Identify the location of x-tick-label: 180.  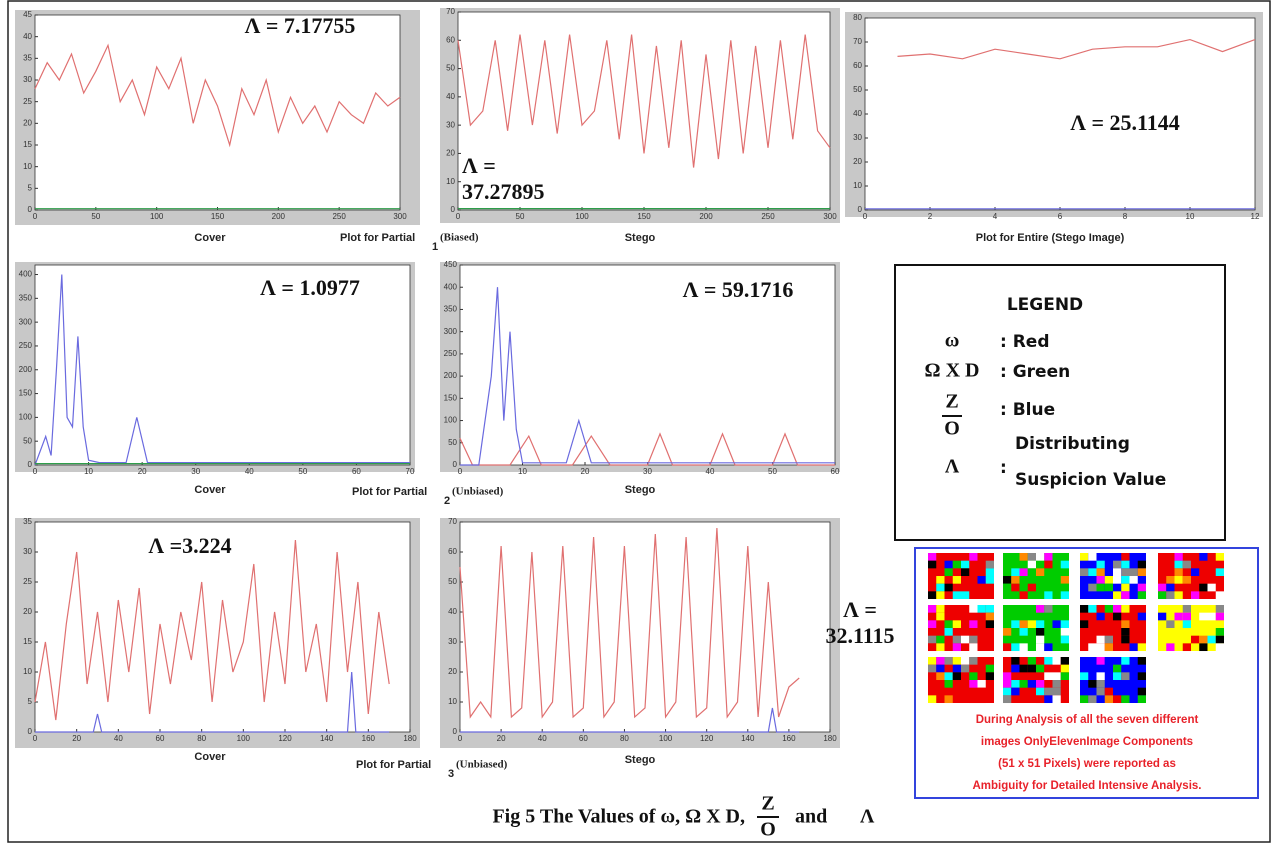
(830, 738).